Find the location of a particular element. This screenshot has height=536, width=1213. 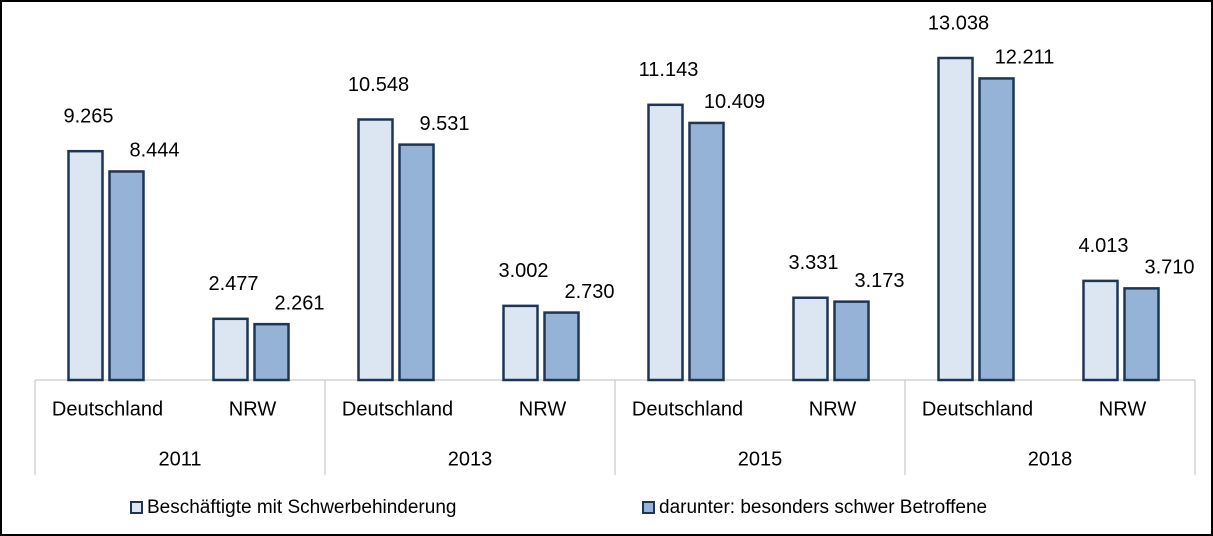

data-label: 3.002 is located at coordinates (523, 271).